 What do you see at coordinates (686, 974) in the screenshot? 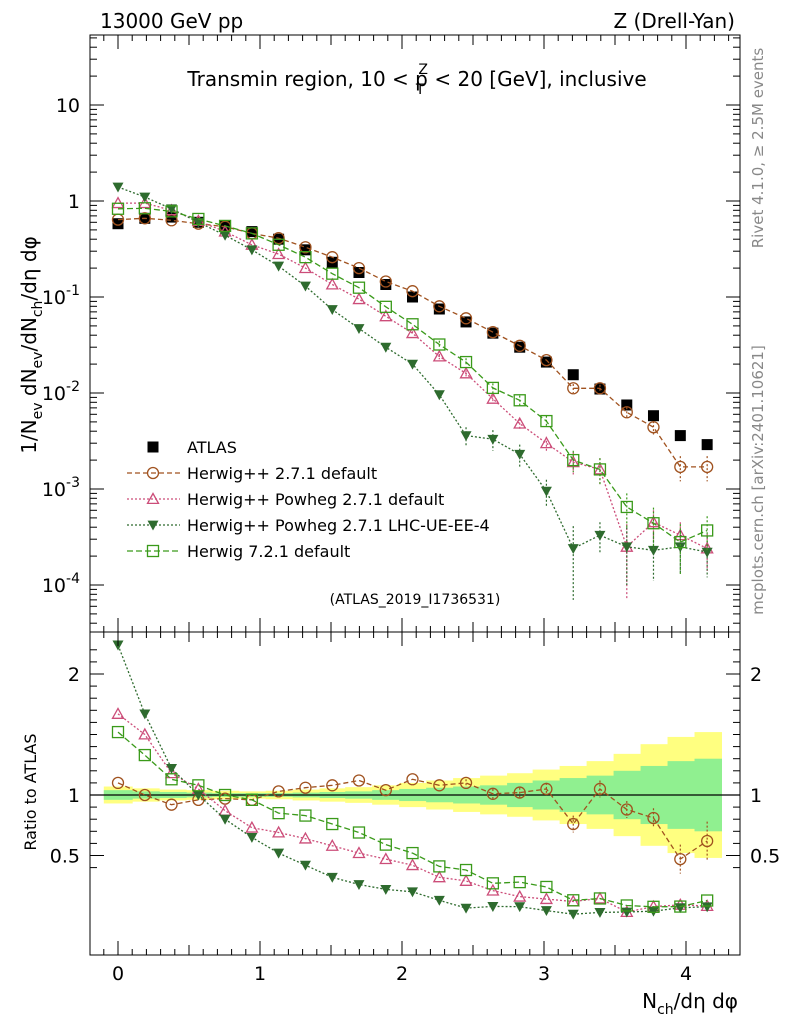
I see `x-tick-label: 4` at bounding box center [686, 974].